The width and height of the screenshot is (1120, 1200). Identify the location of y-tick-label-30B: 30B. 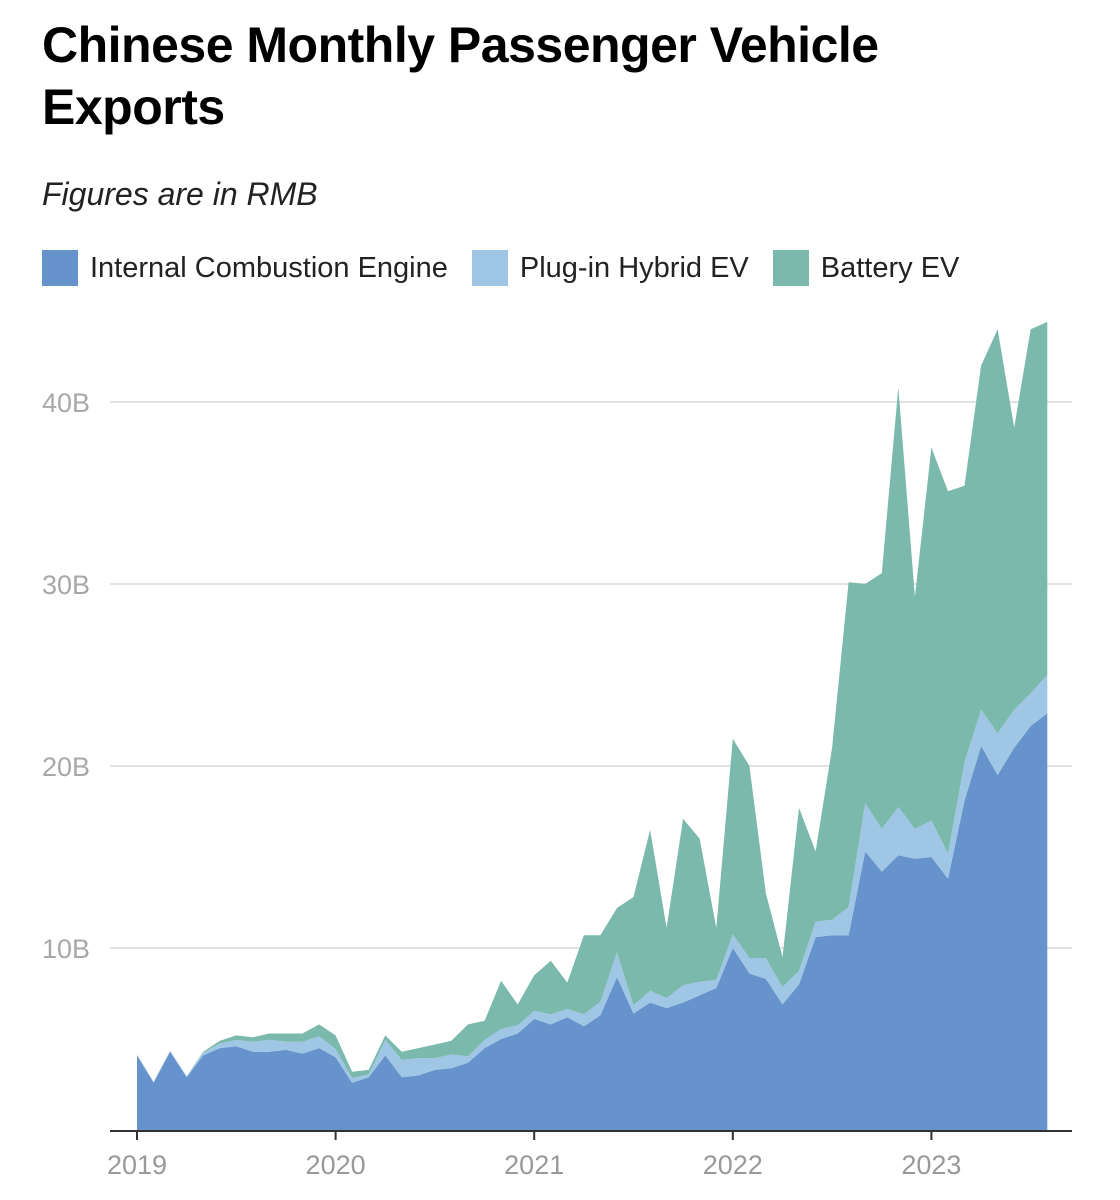
(66, 585).